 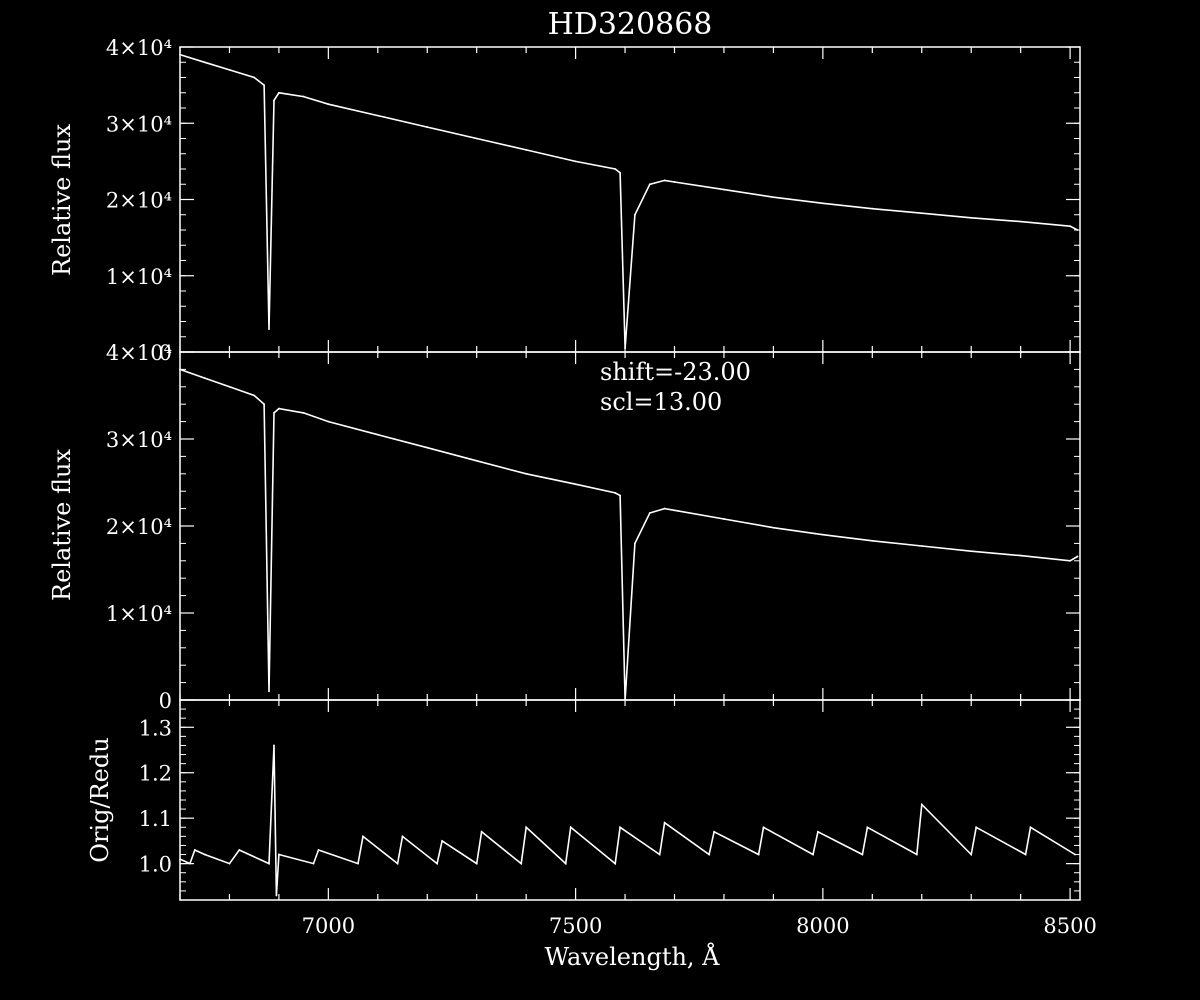 What do you see at coordinates (155, 865) in the screenshot?
I see `y-tick-label: 1.0` at bounding box center [155, 865].